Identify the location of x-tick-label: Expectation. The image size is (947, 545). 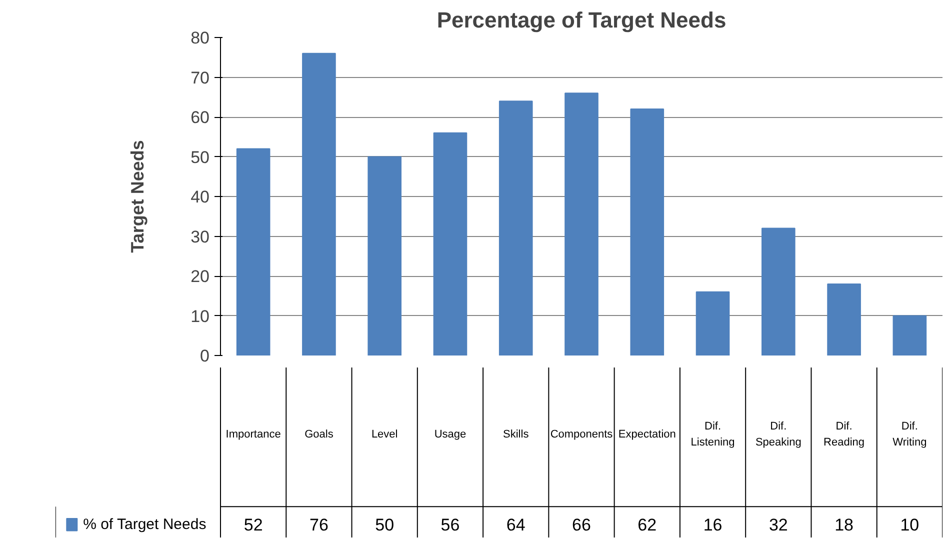
(647, 434).